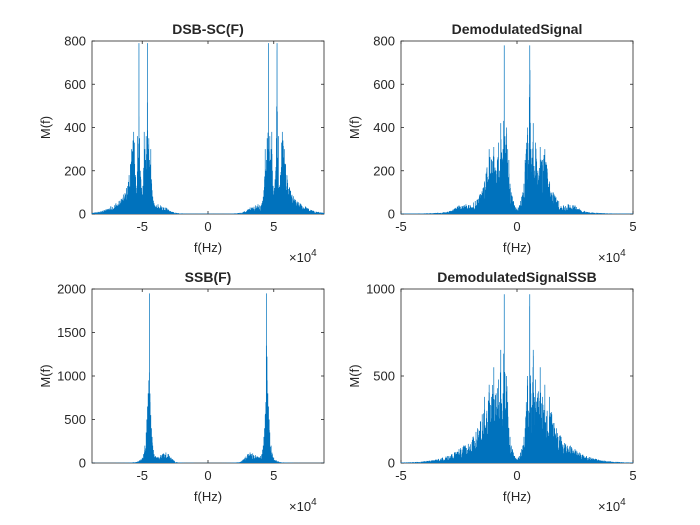 The image size is (700, 525). What do you see at coordinates (208, 29) in the screenshot?
I see `plot-title: DSB-SC(F)` at bounding box center [208, 29].